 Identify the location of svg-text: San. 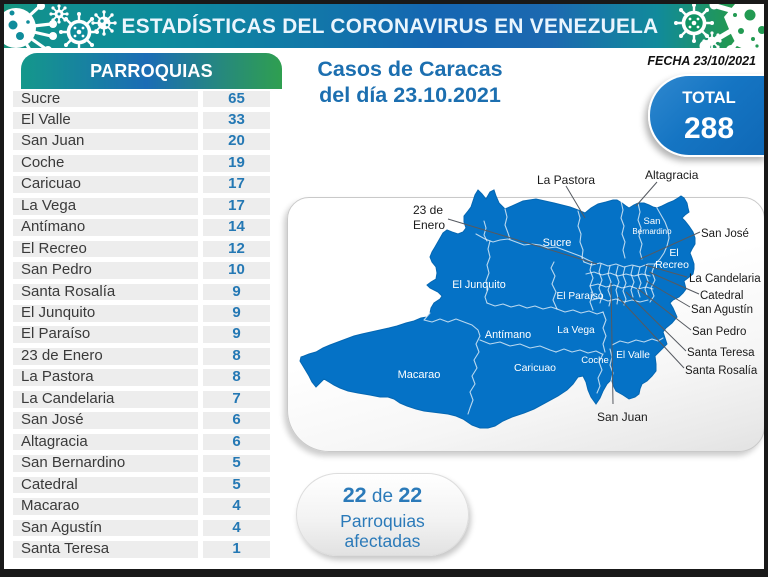
(652, 221).